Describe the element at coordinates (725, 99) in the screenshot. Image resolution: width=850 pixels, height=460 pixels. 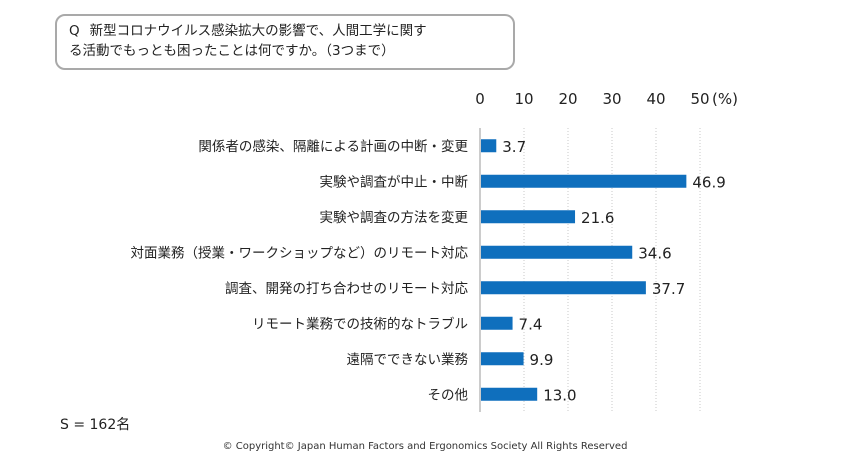
I see `axis-unit: (%)` at that location.